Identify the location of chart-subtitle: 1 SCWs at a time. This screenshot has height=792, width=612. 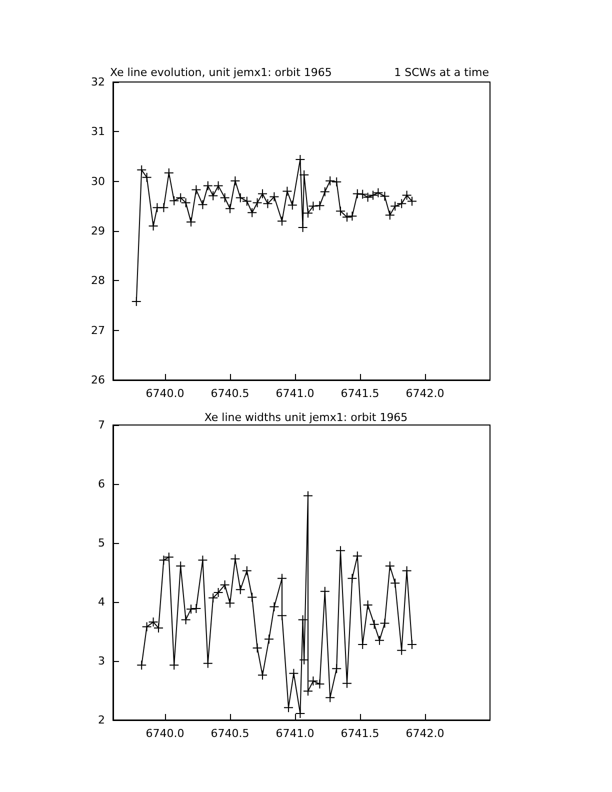
(442, 72).